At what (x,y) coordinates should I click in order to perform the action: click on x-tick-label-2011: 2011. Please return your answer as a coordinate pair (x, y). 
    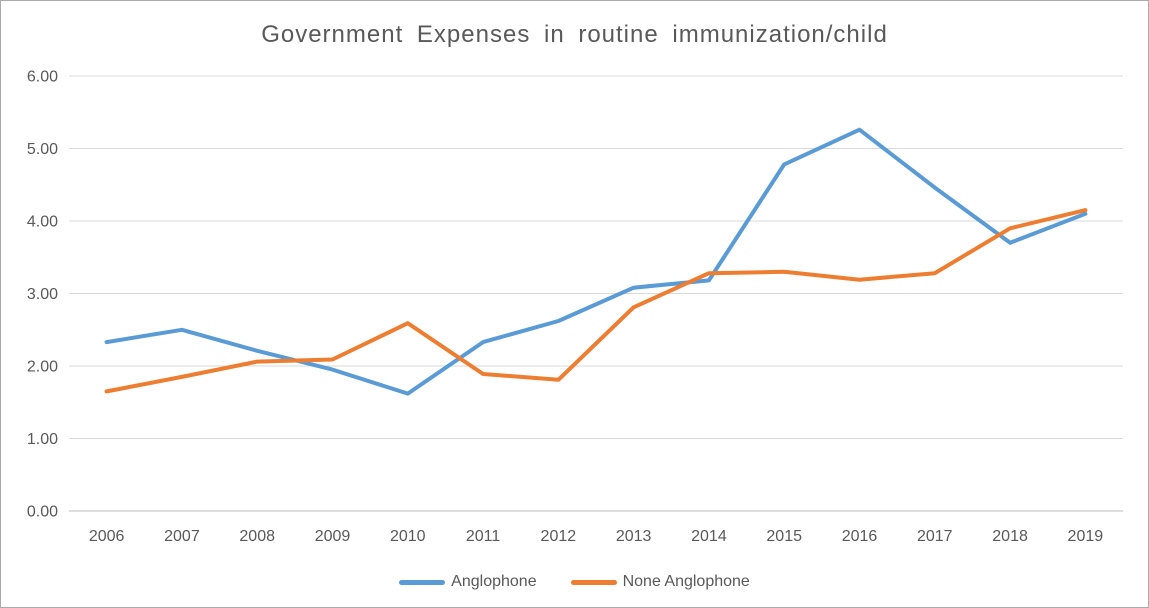
    Looking at the image, I should click on (483, 536).